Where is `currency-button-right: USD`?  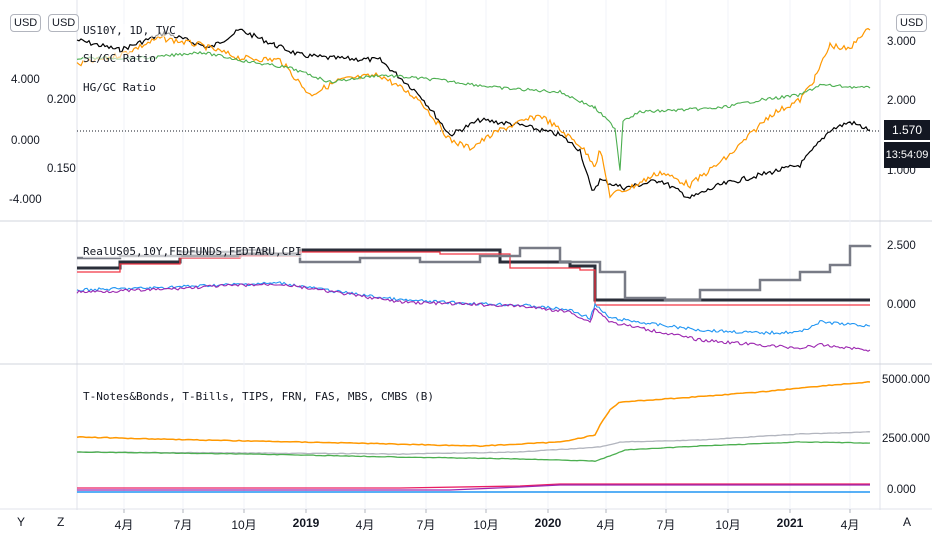 currency-button-right: USD is located at coordinates (912, 23).